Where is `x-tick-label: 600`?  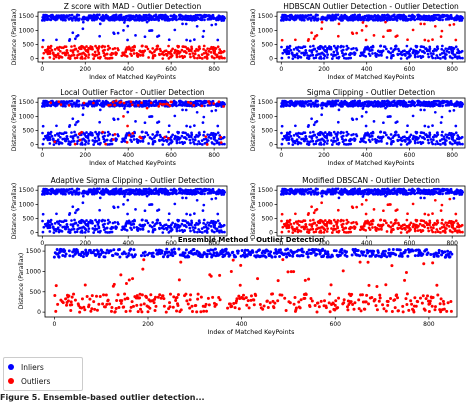 x-tick-label: 600 is located at coordinates (171, 69).